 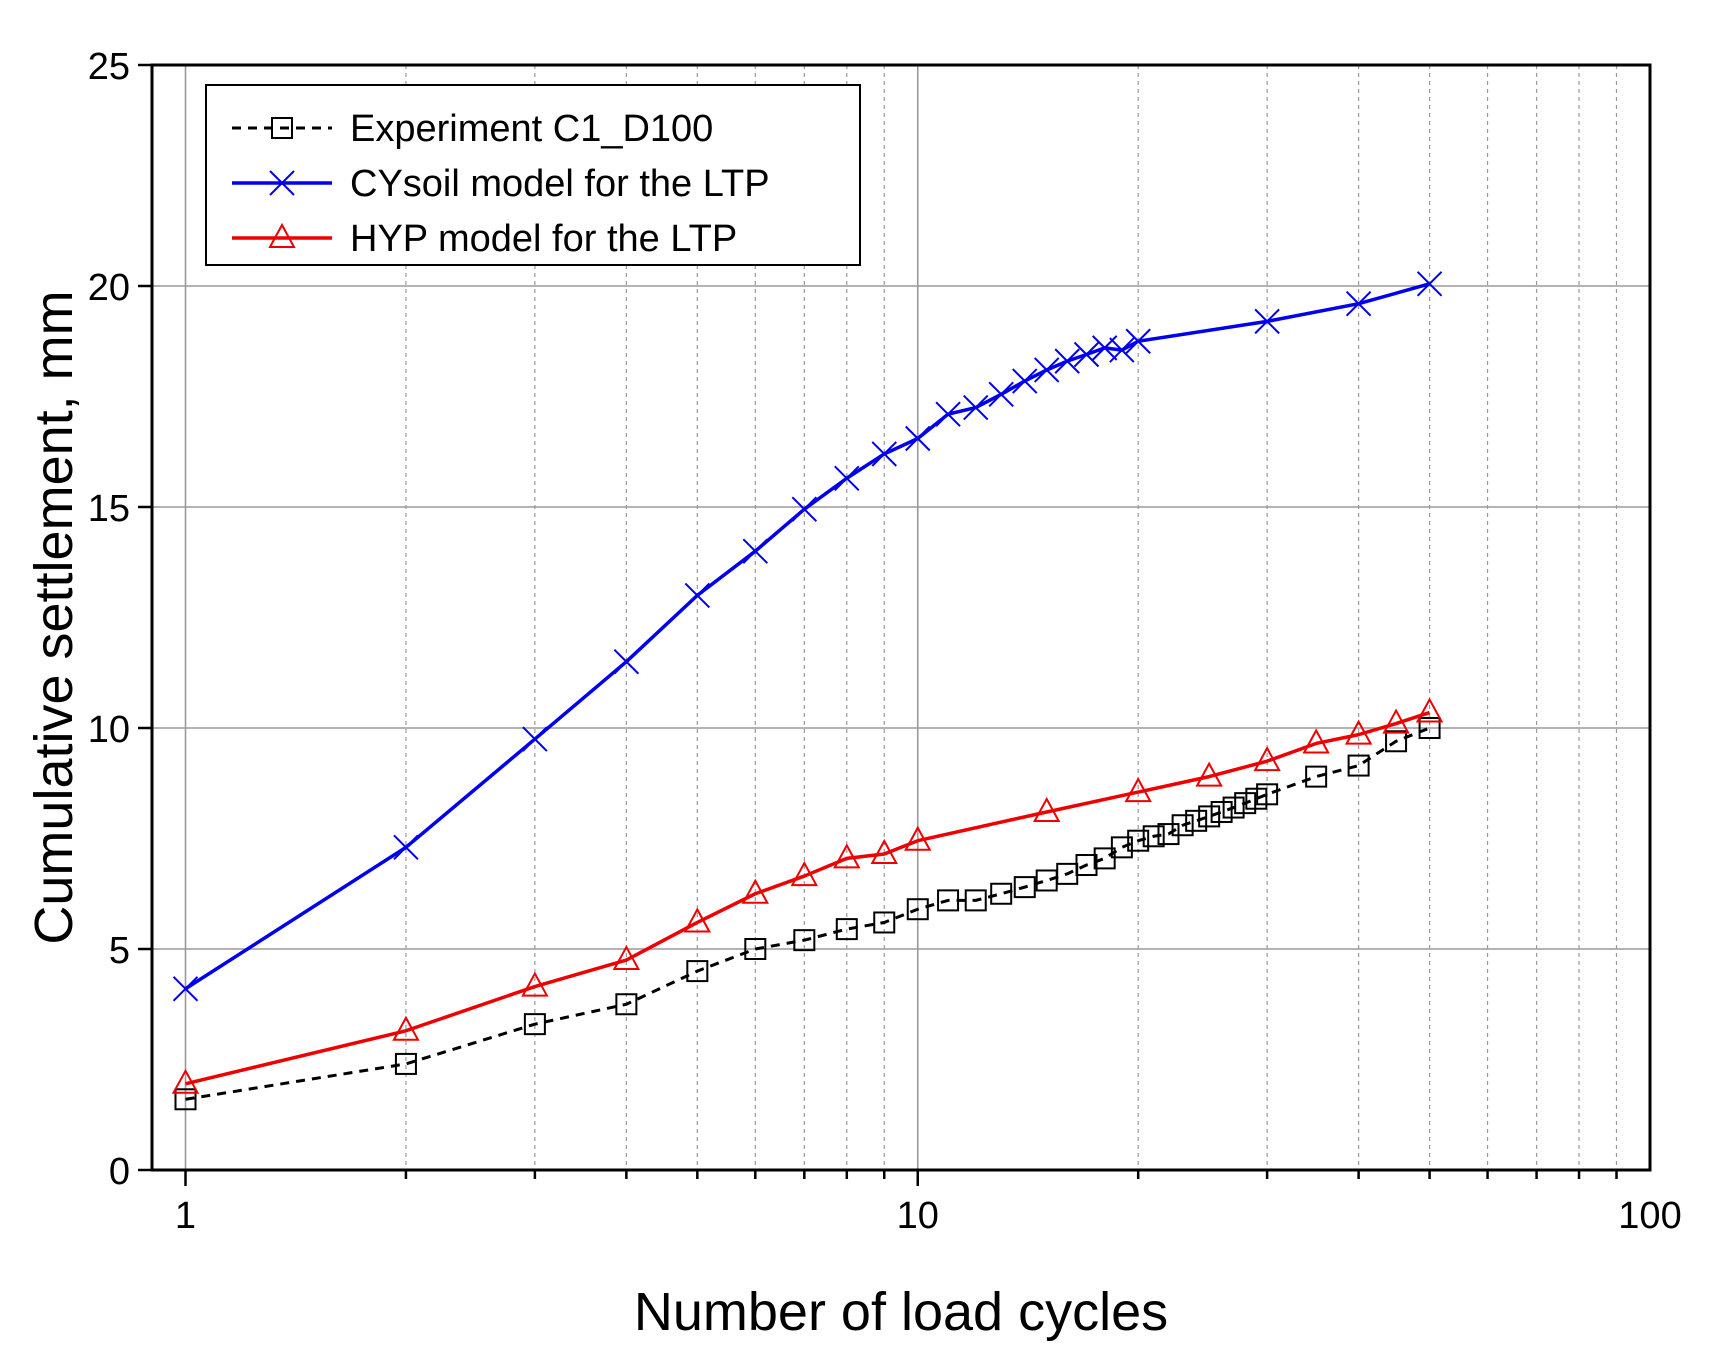 I want to click on x-tick-label: 1, so click(x=185, y=1216).